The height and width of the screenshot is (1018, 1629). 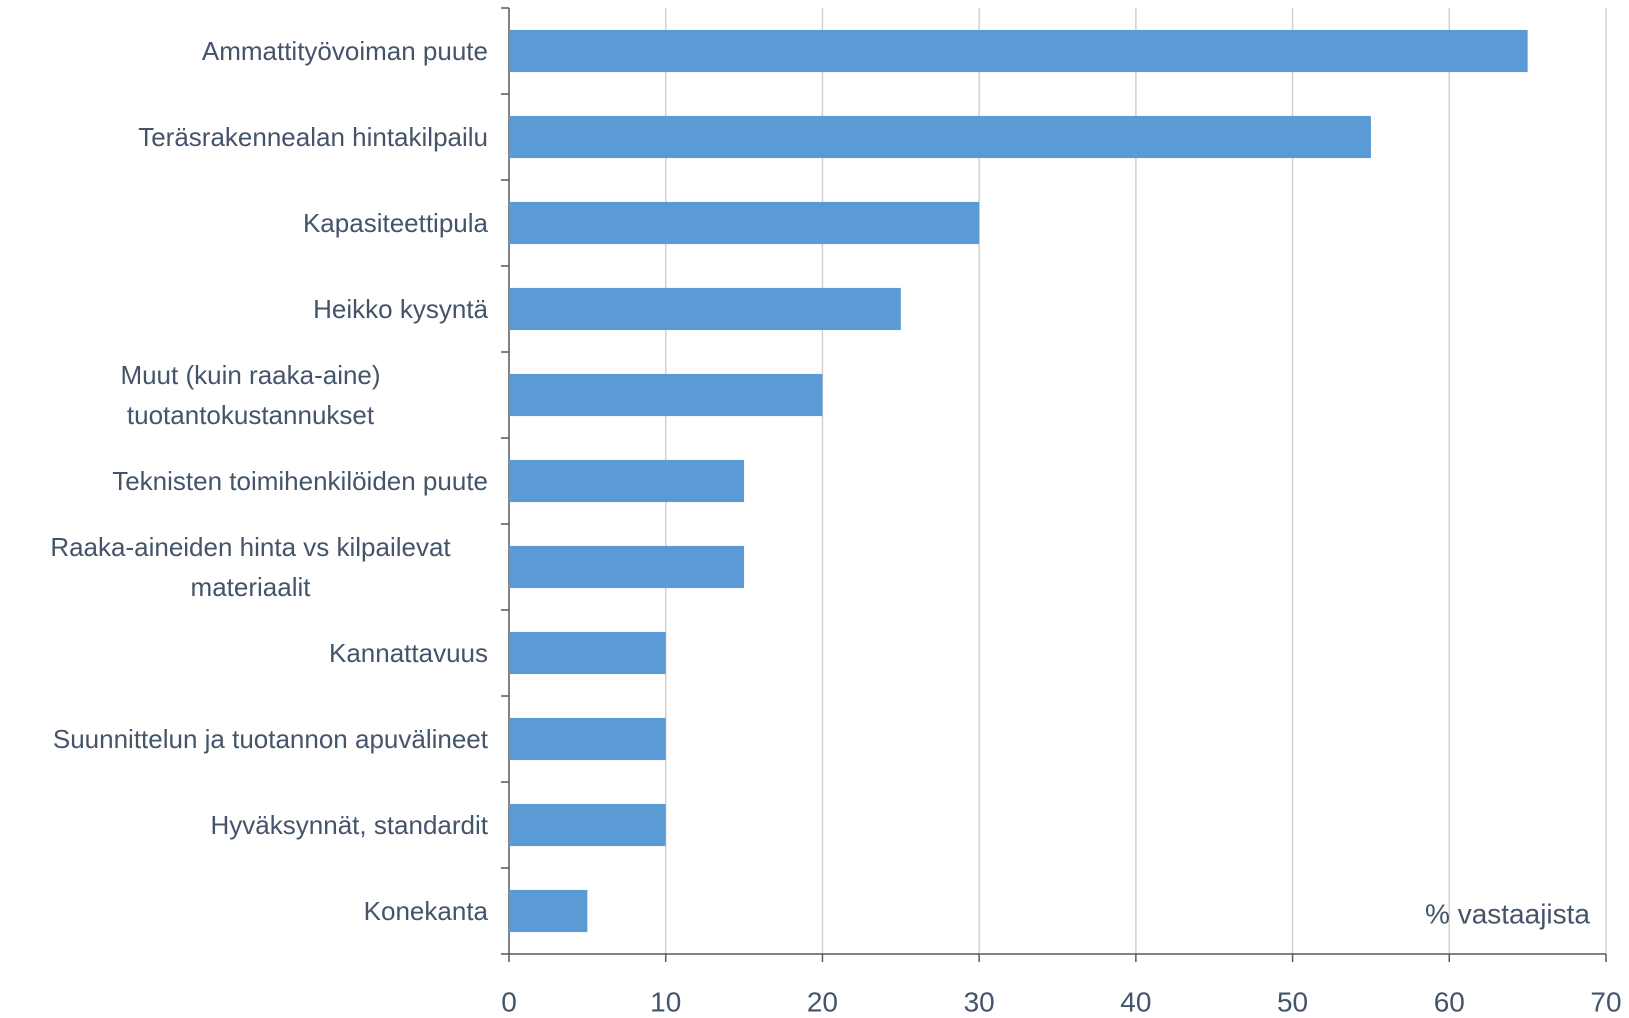 I want to click on y-tick-label: Ammattityövoiman puute, so click(x=344, y=51).